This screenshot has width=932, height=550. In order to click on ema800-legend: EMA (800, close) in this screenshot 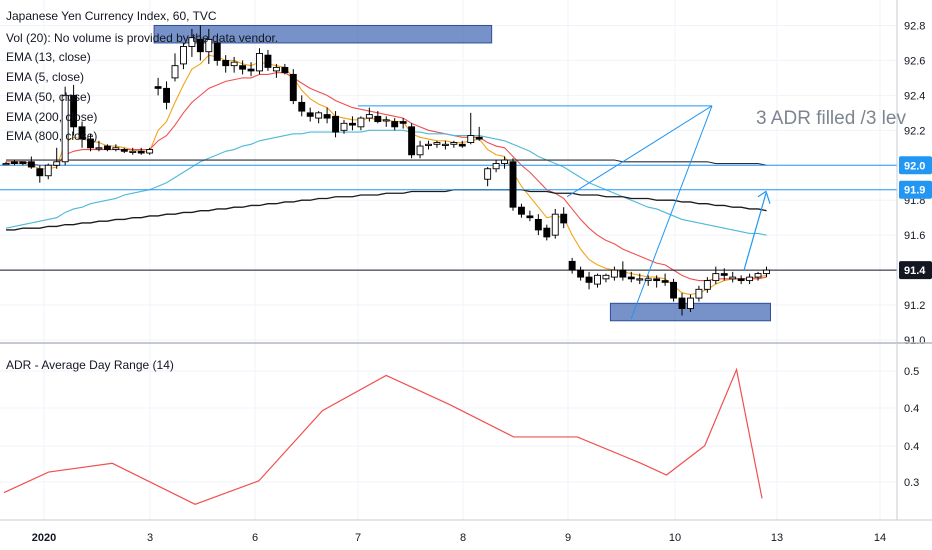, I will do `click(52, 136)`.